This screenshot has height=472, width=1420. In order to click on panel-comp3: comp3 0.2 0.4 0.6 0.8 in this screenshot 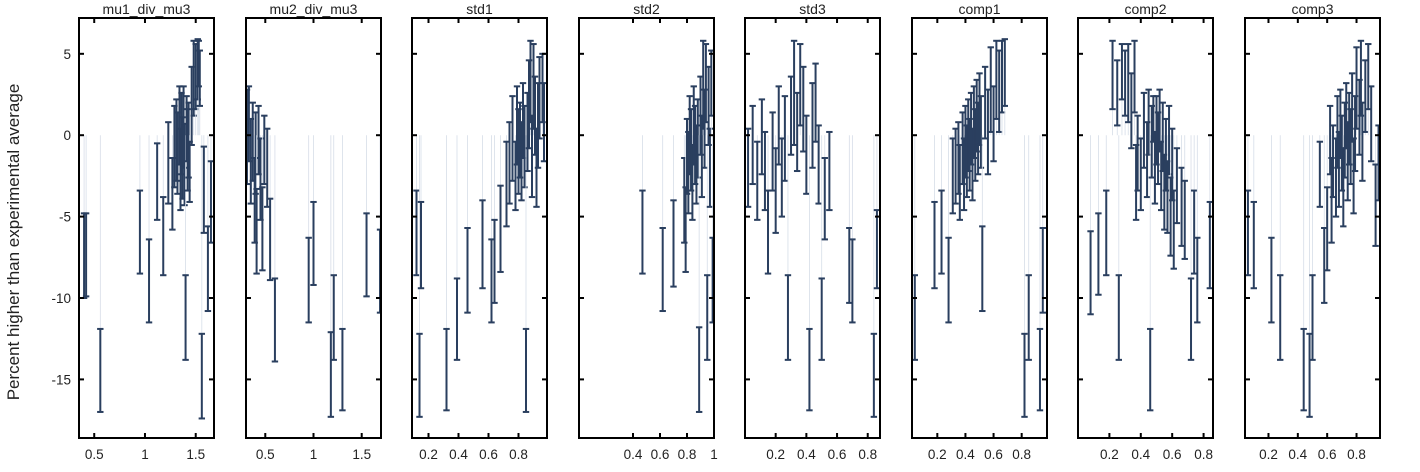, I will do `click(1312, 231)`.